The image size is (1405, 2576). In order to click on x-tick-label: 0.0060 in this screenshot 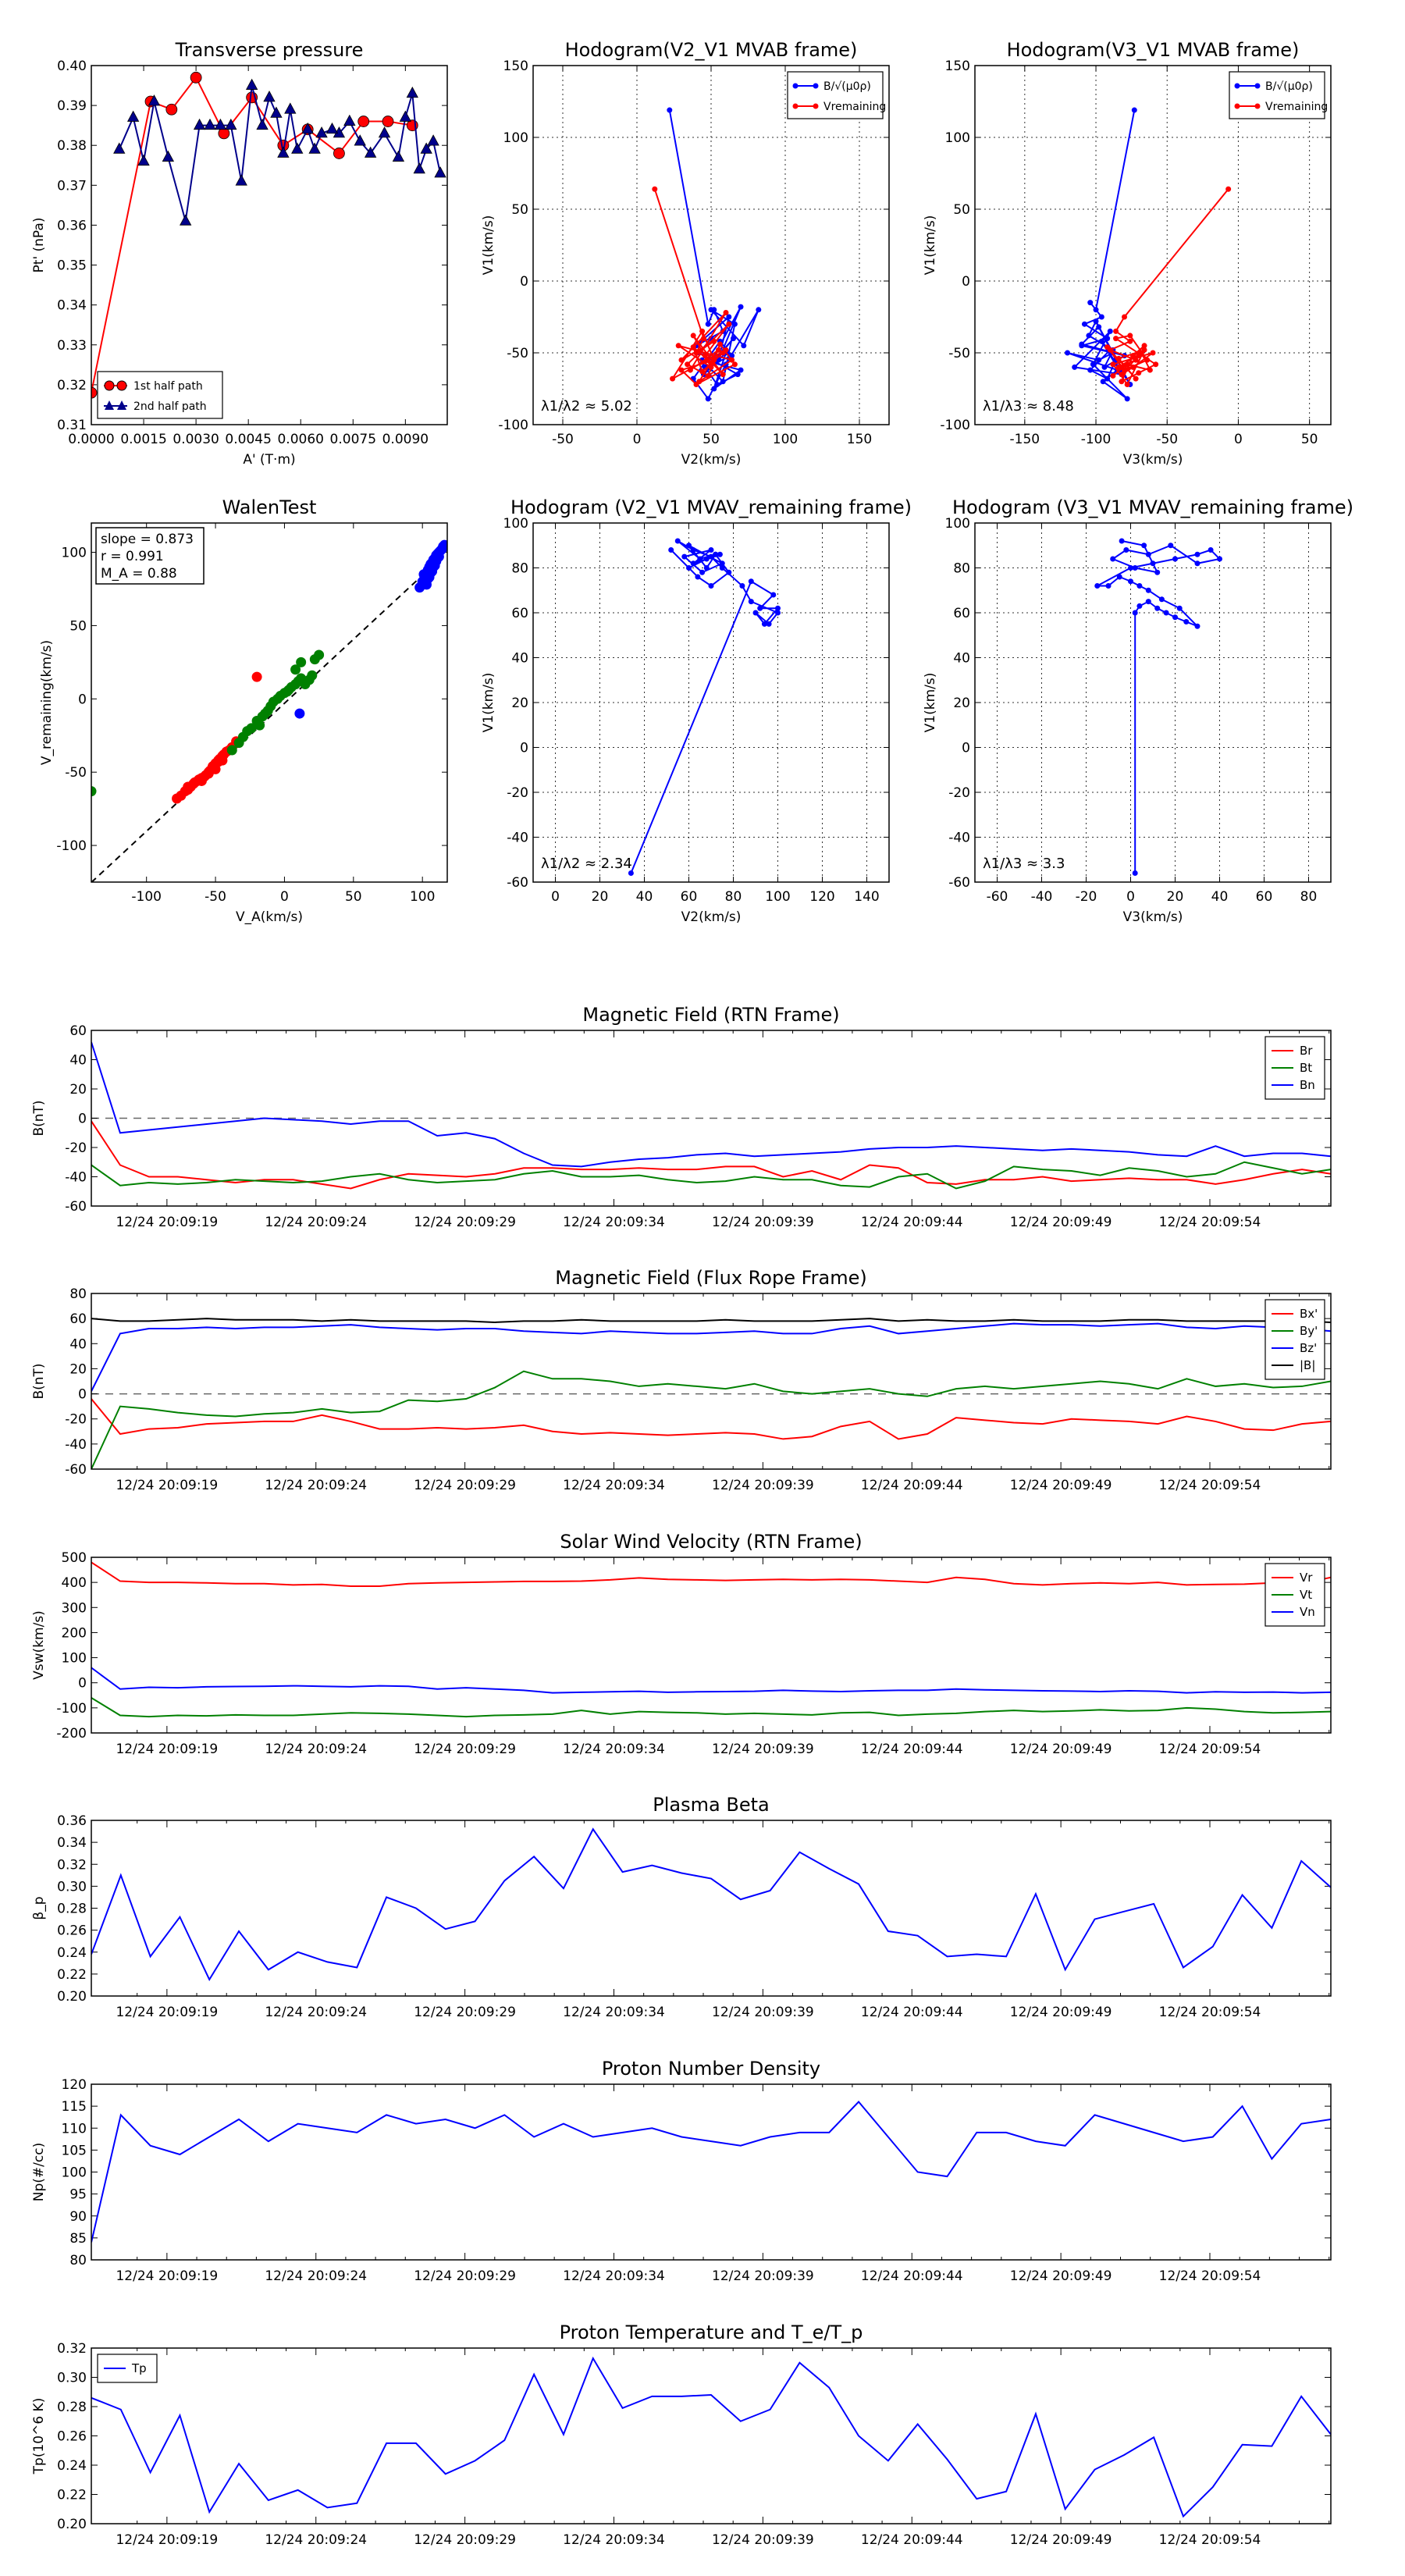, I will do `click(300, 439)`.